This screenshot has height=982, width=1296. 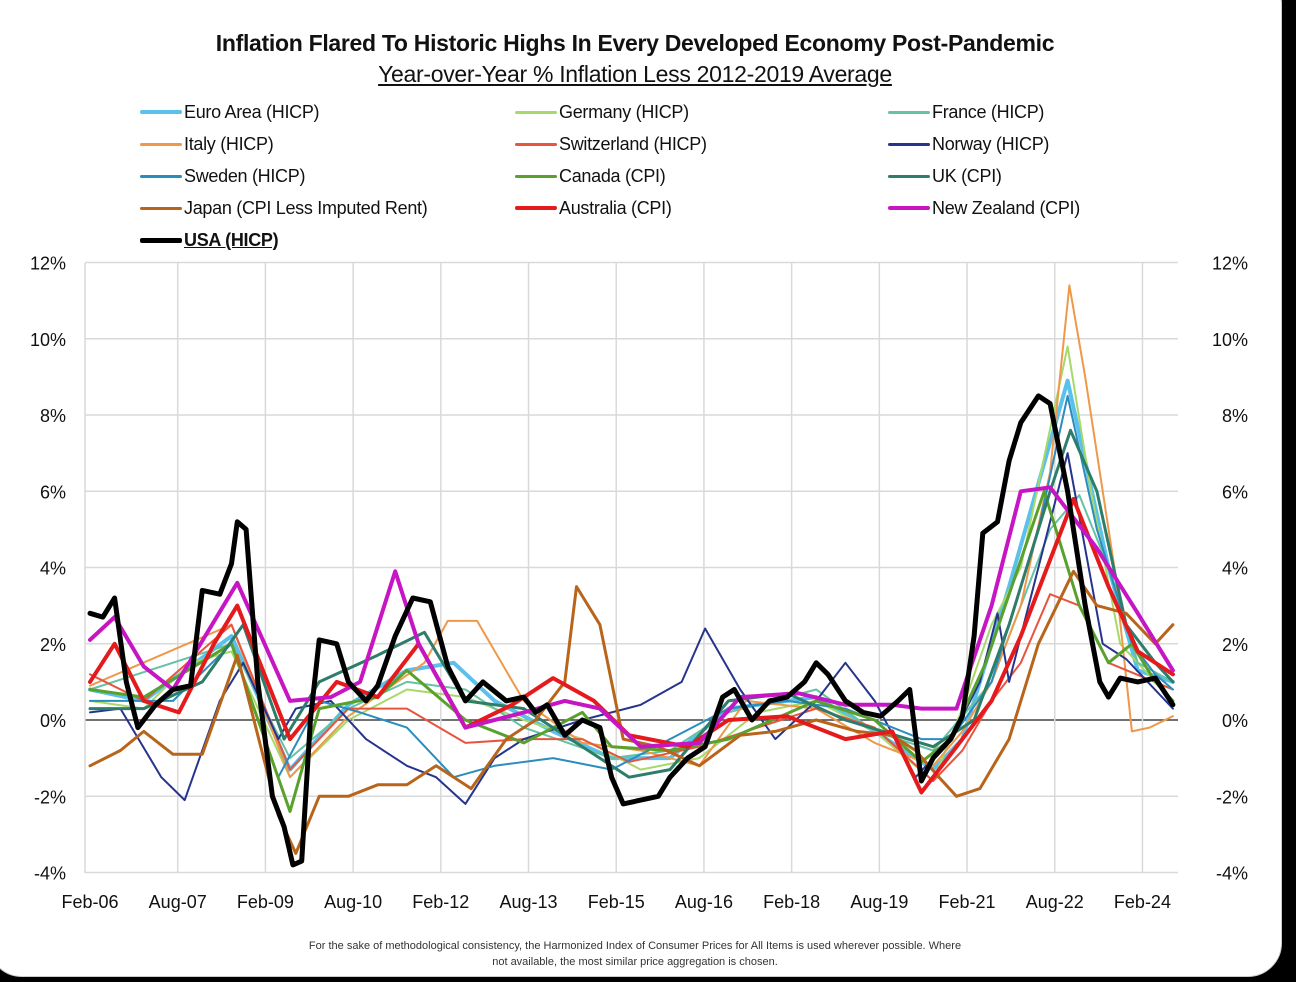 I want to click on legend-label: Canada (CPI), so click(x=612, y=175).